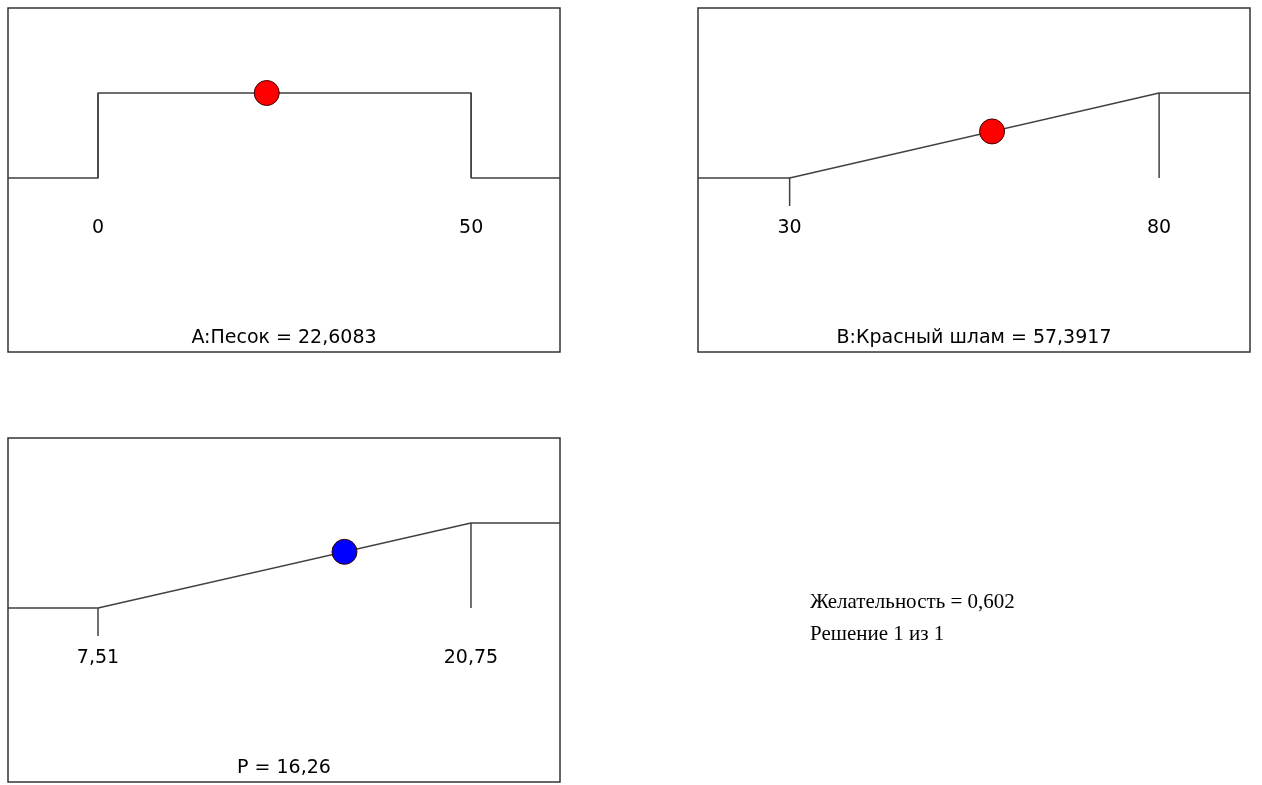 The height and width of the screenshot is (785, 1262). What do you see at coordinates (471, 656) in the screenshot?
I see `x-tick-label: 20,75` at bounding box center [471, 656].